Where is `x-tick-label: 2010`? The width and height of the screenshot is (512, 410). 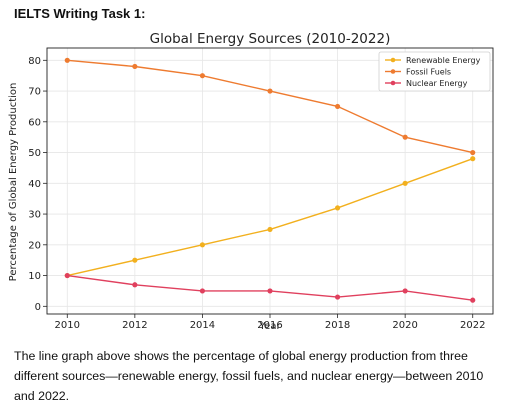 x-tick-label: 2010 is located at coordinates (67, 325).